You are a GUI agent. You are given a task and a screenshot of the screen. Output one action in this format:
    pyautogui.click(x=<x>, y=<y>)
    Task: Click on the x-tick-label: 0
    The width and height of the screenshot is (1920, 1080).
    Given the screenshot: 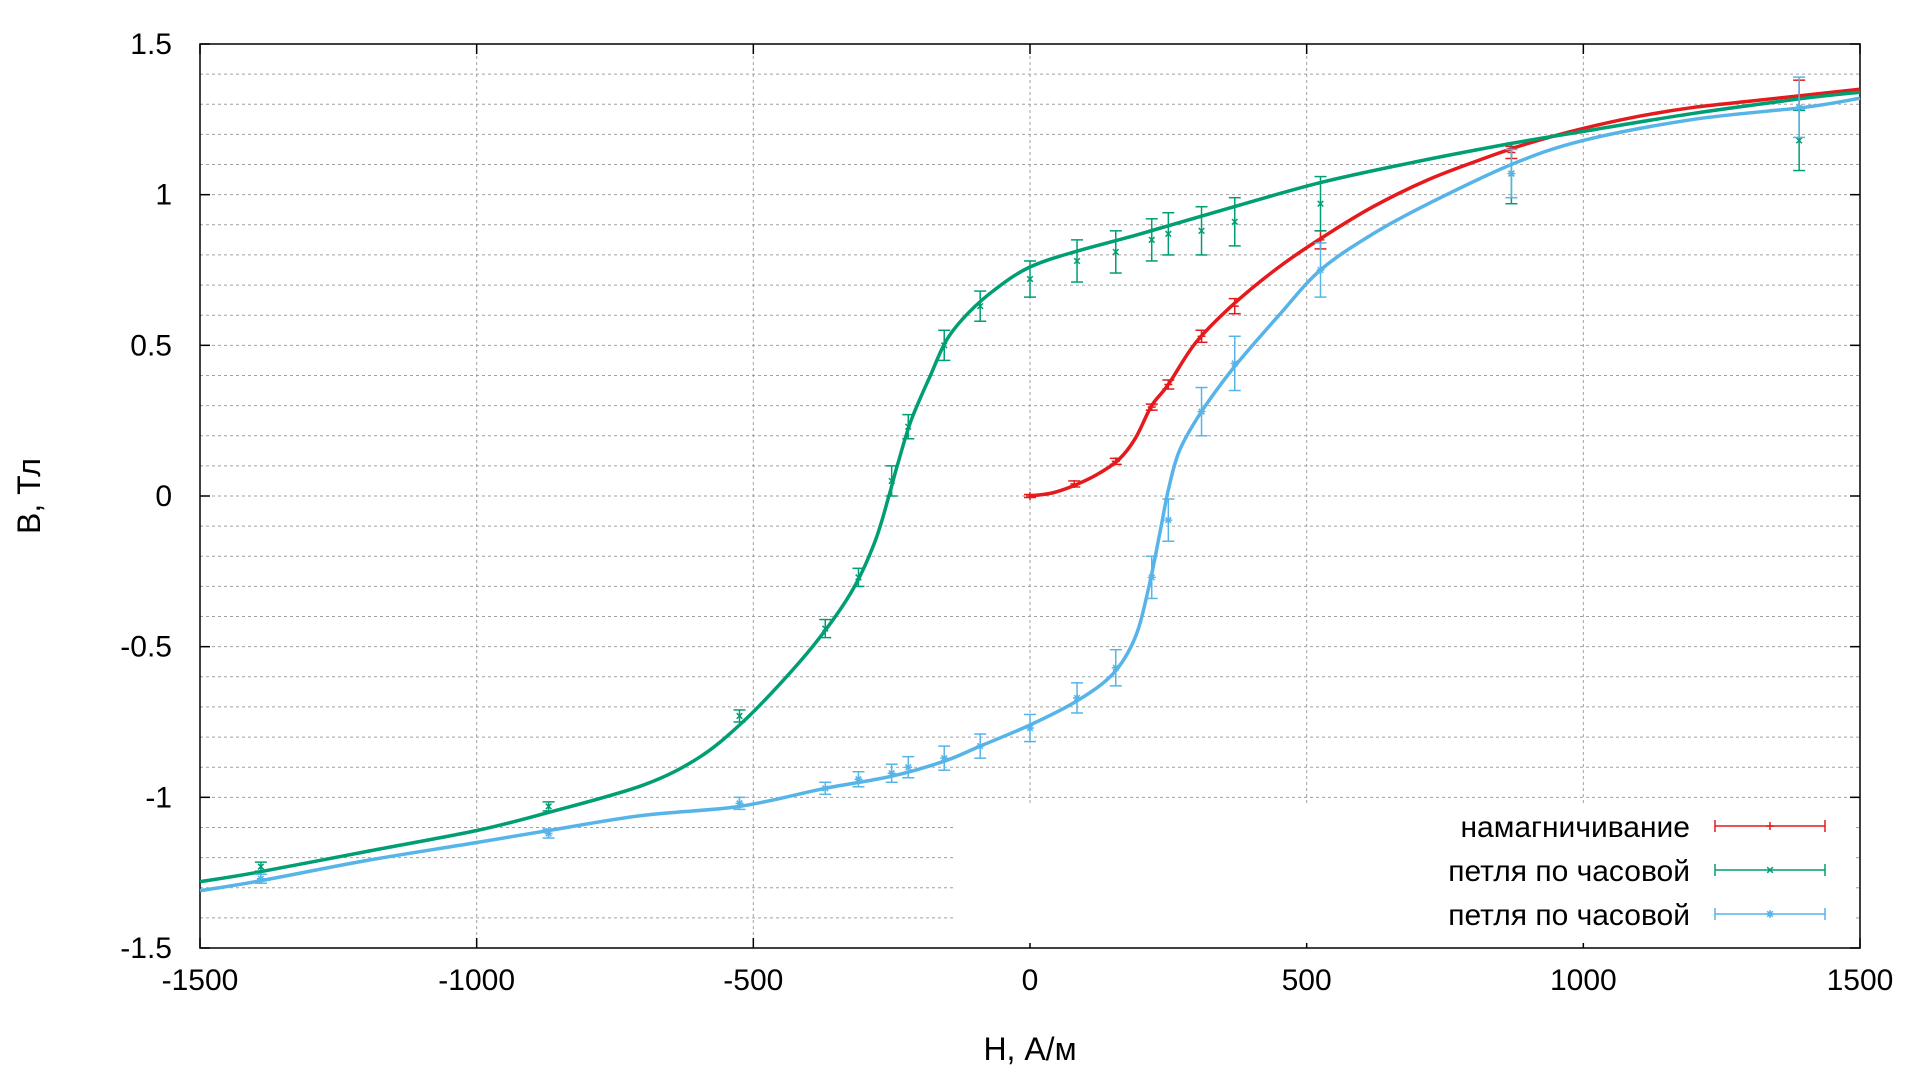 What is the action you would take?
    pyautogui.click(x=1030, y=980)
    